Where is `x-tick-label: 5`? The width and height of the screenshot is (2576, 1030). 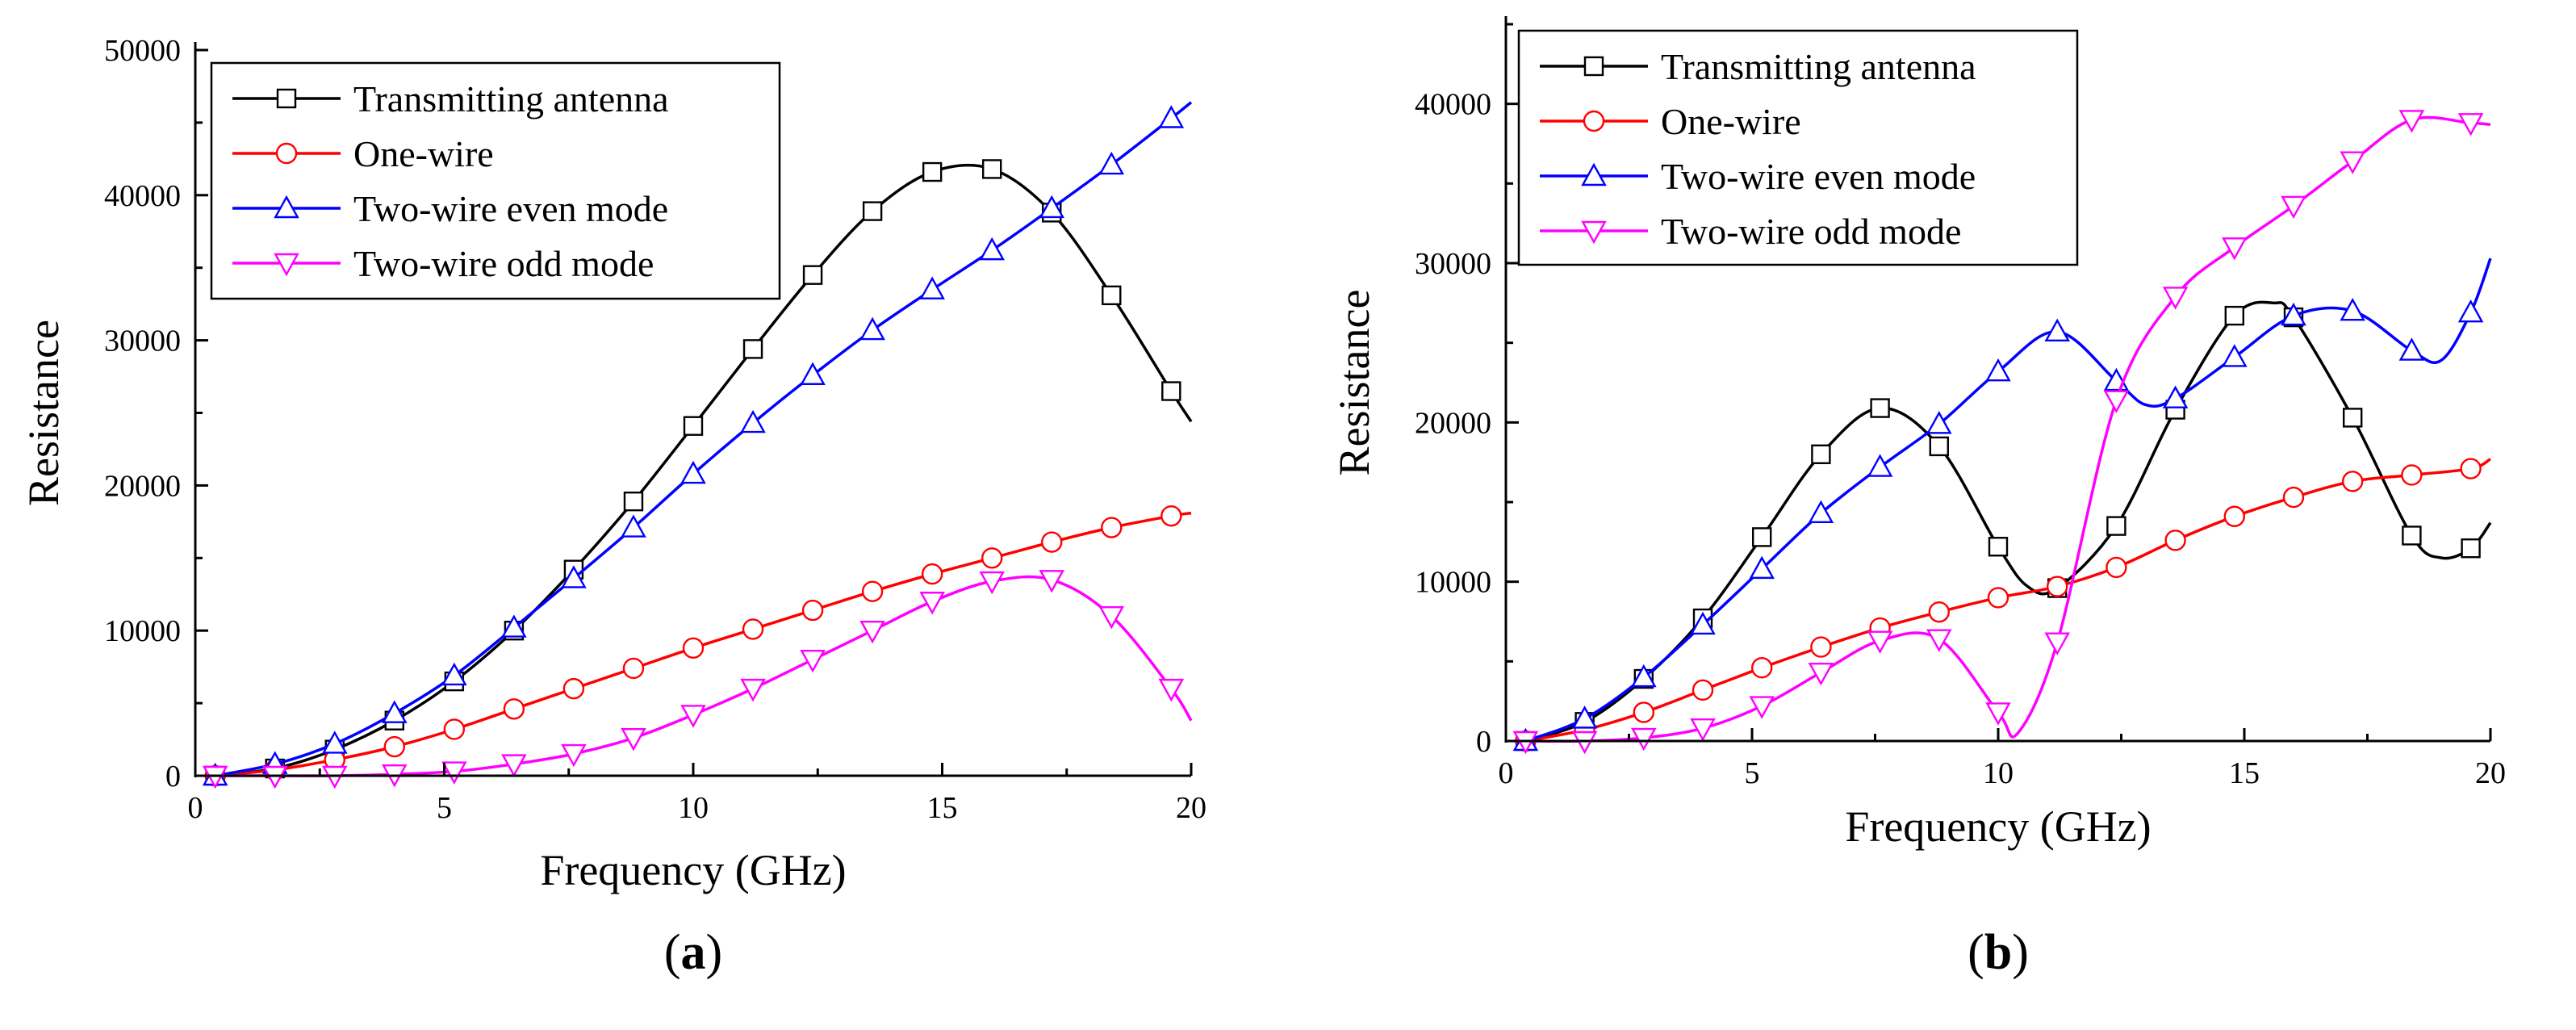 x-tick-label: 5 is located at coordinates (444, 808).